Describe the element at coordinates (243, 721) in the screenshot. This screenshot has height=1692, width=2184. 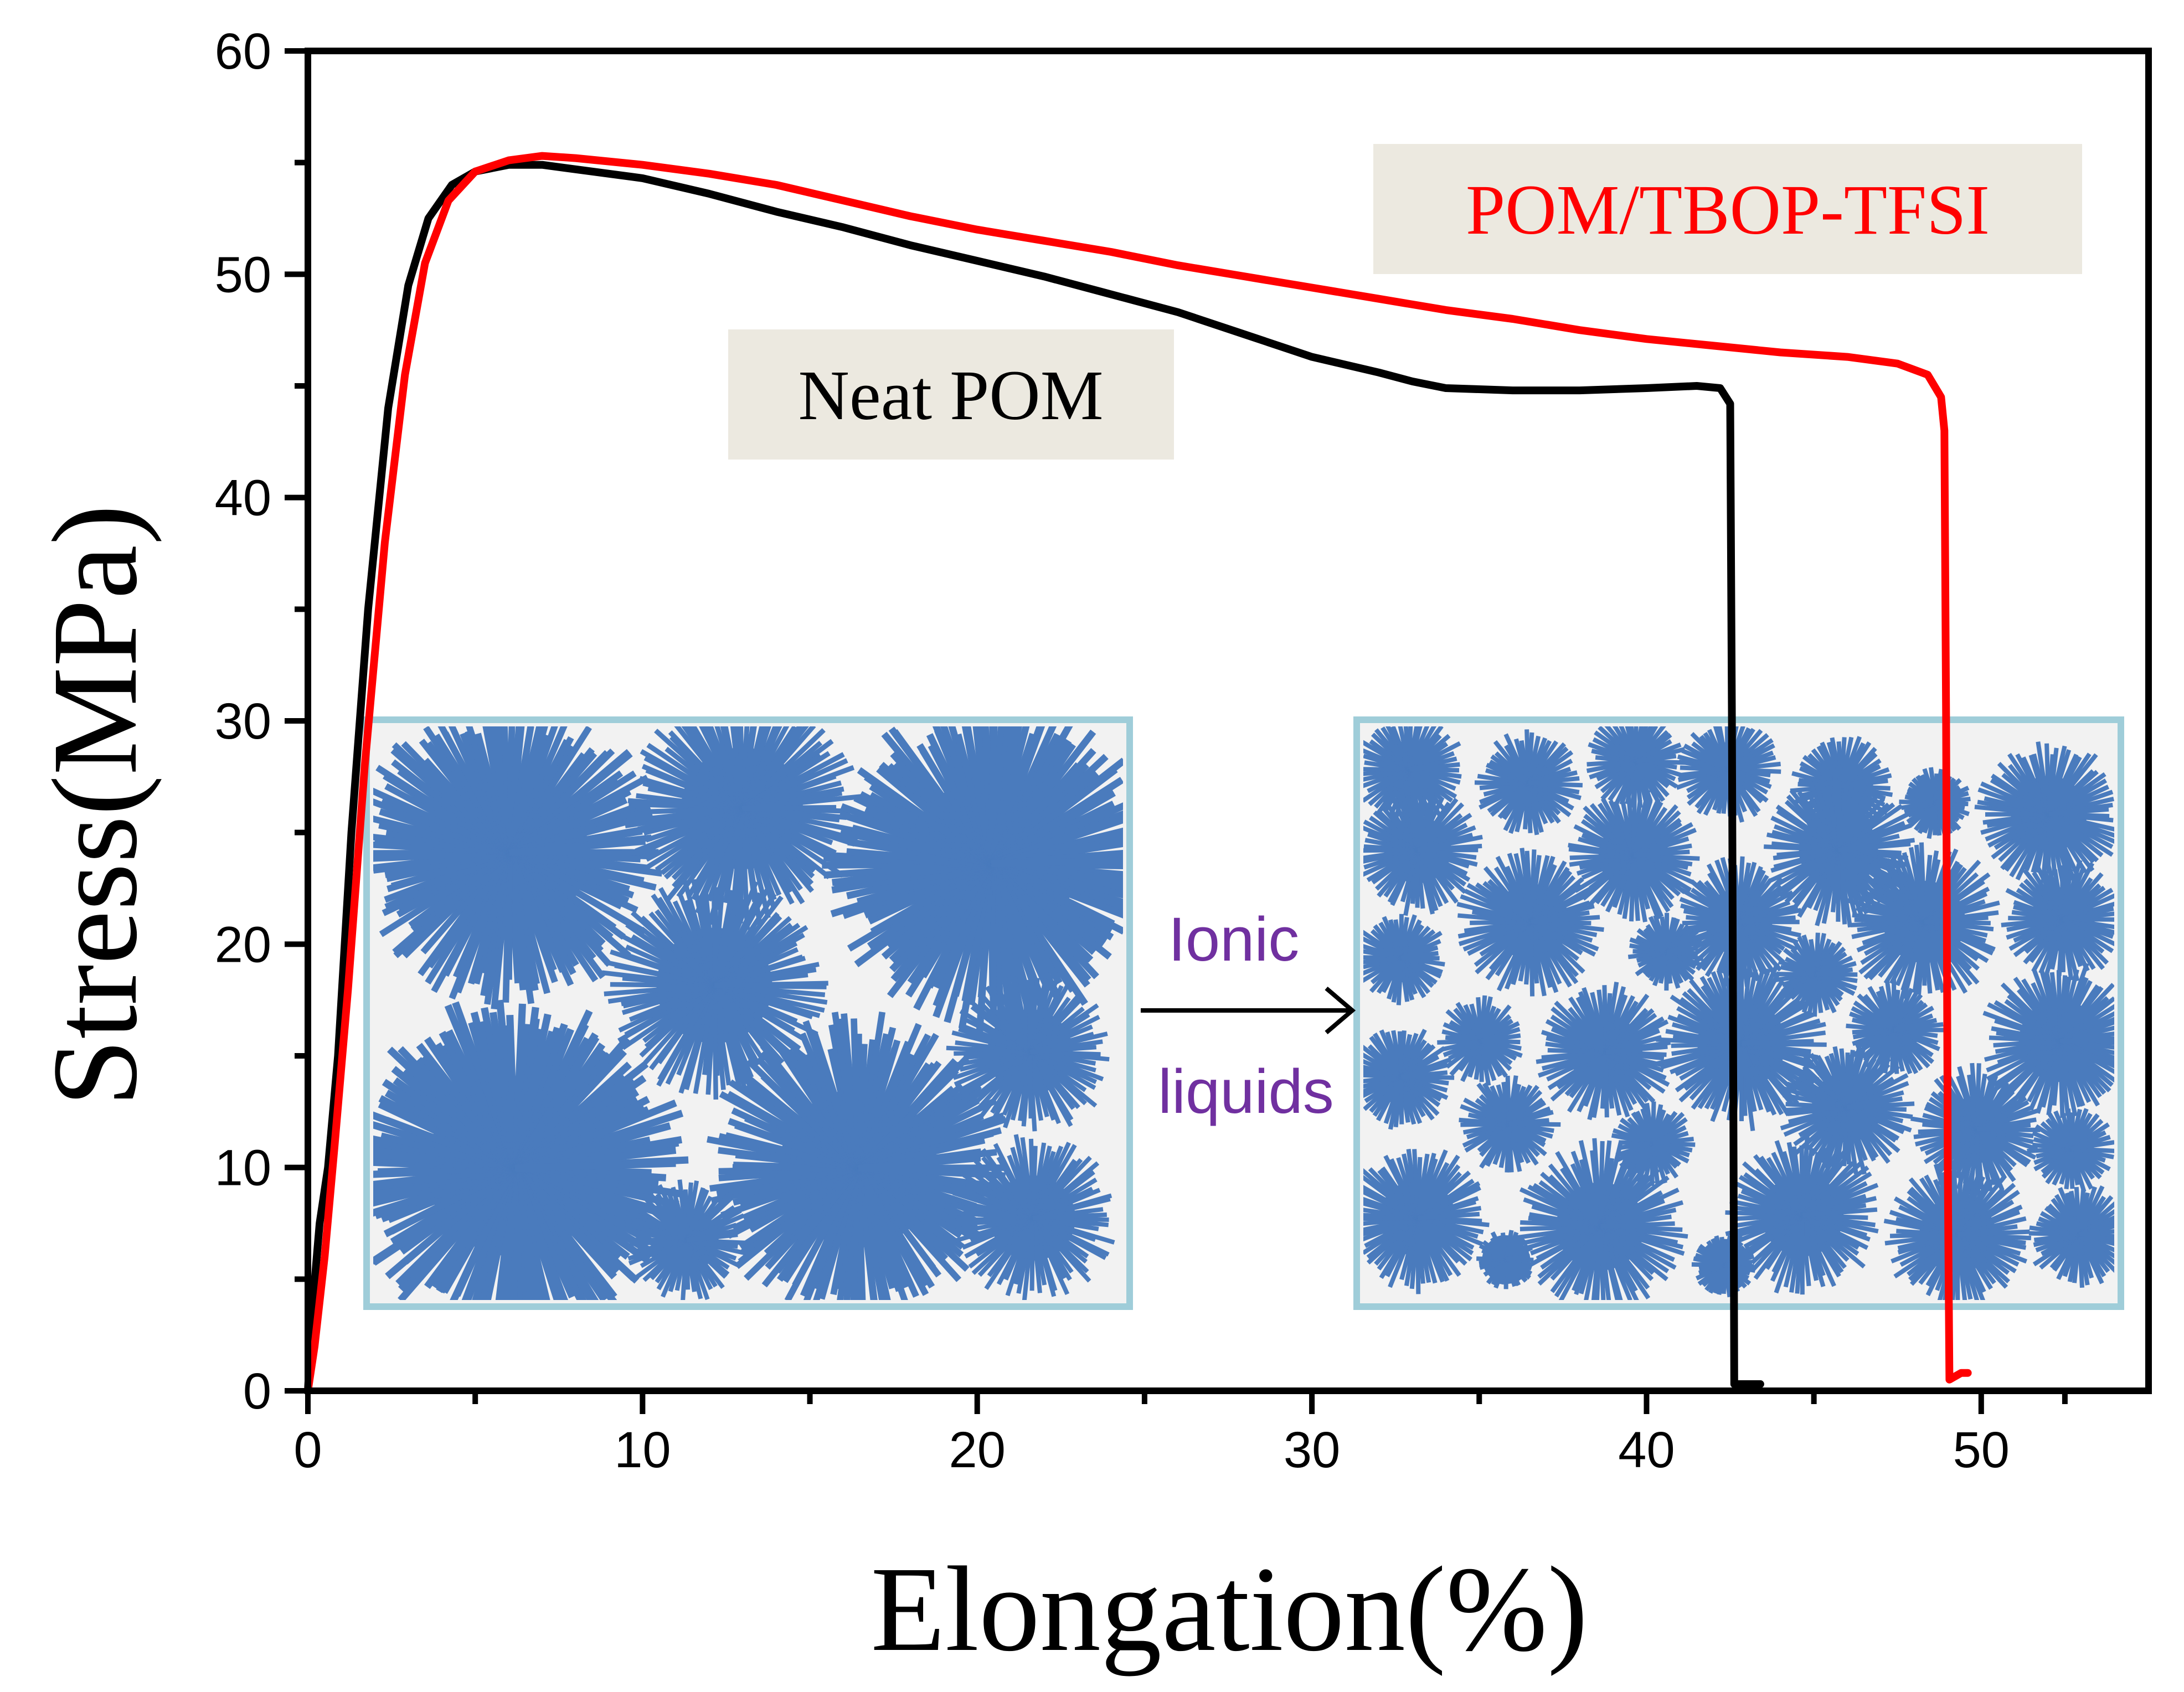
I see `y-tick-label: 30` at that location.